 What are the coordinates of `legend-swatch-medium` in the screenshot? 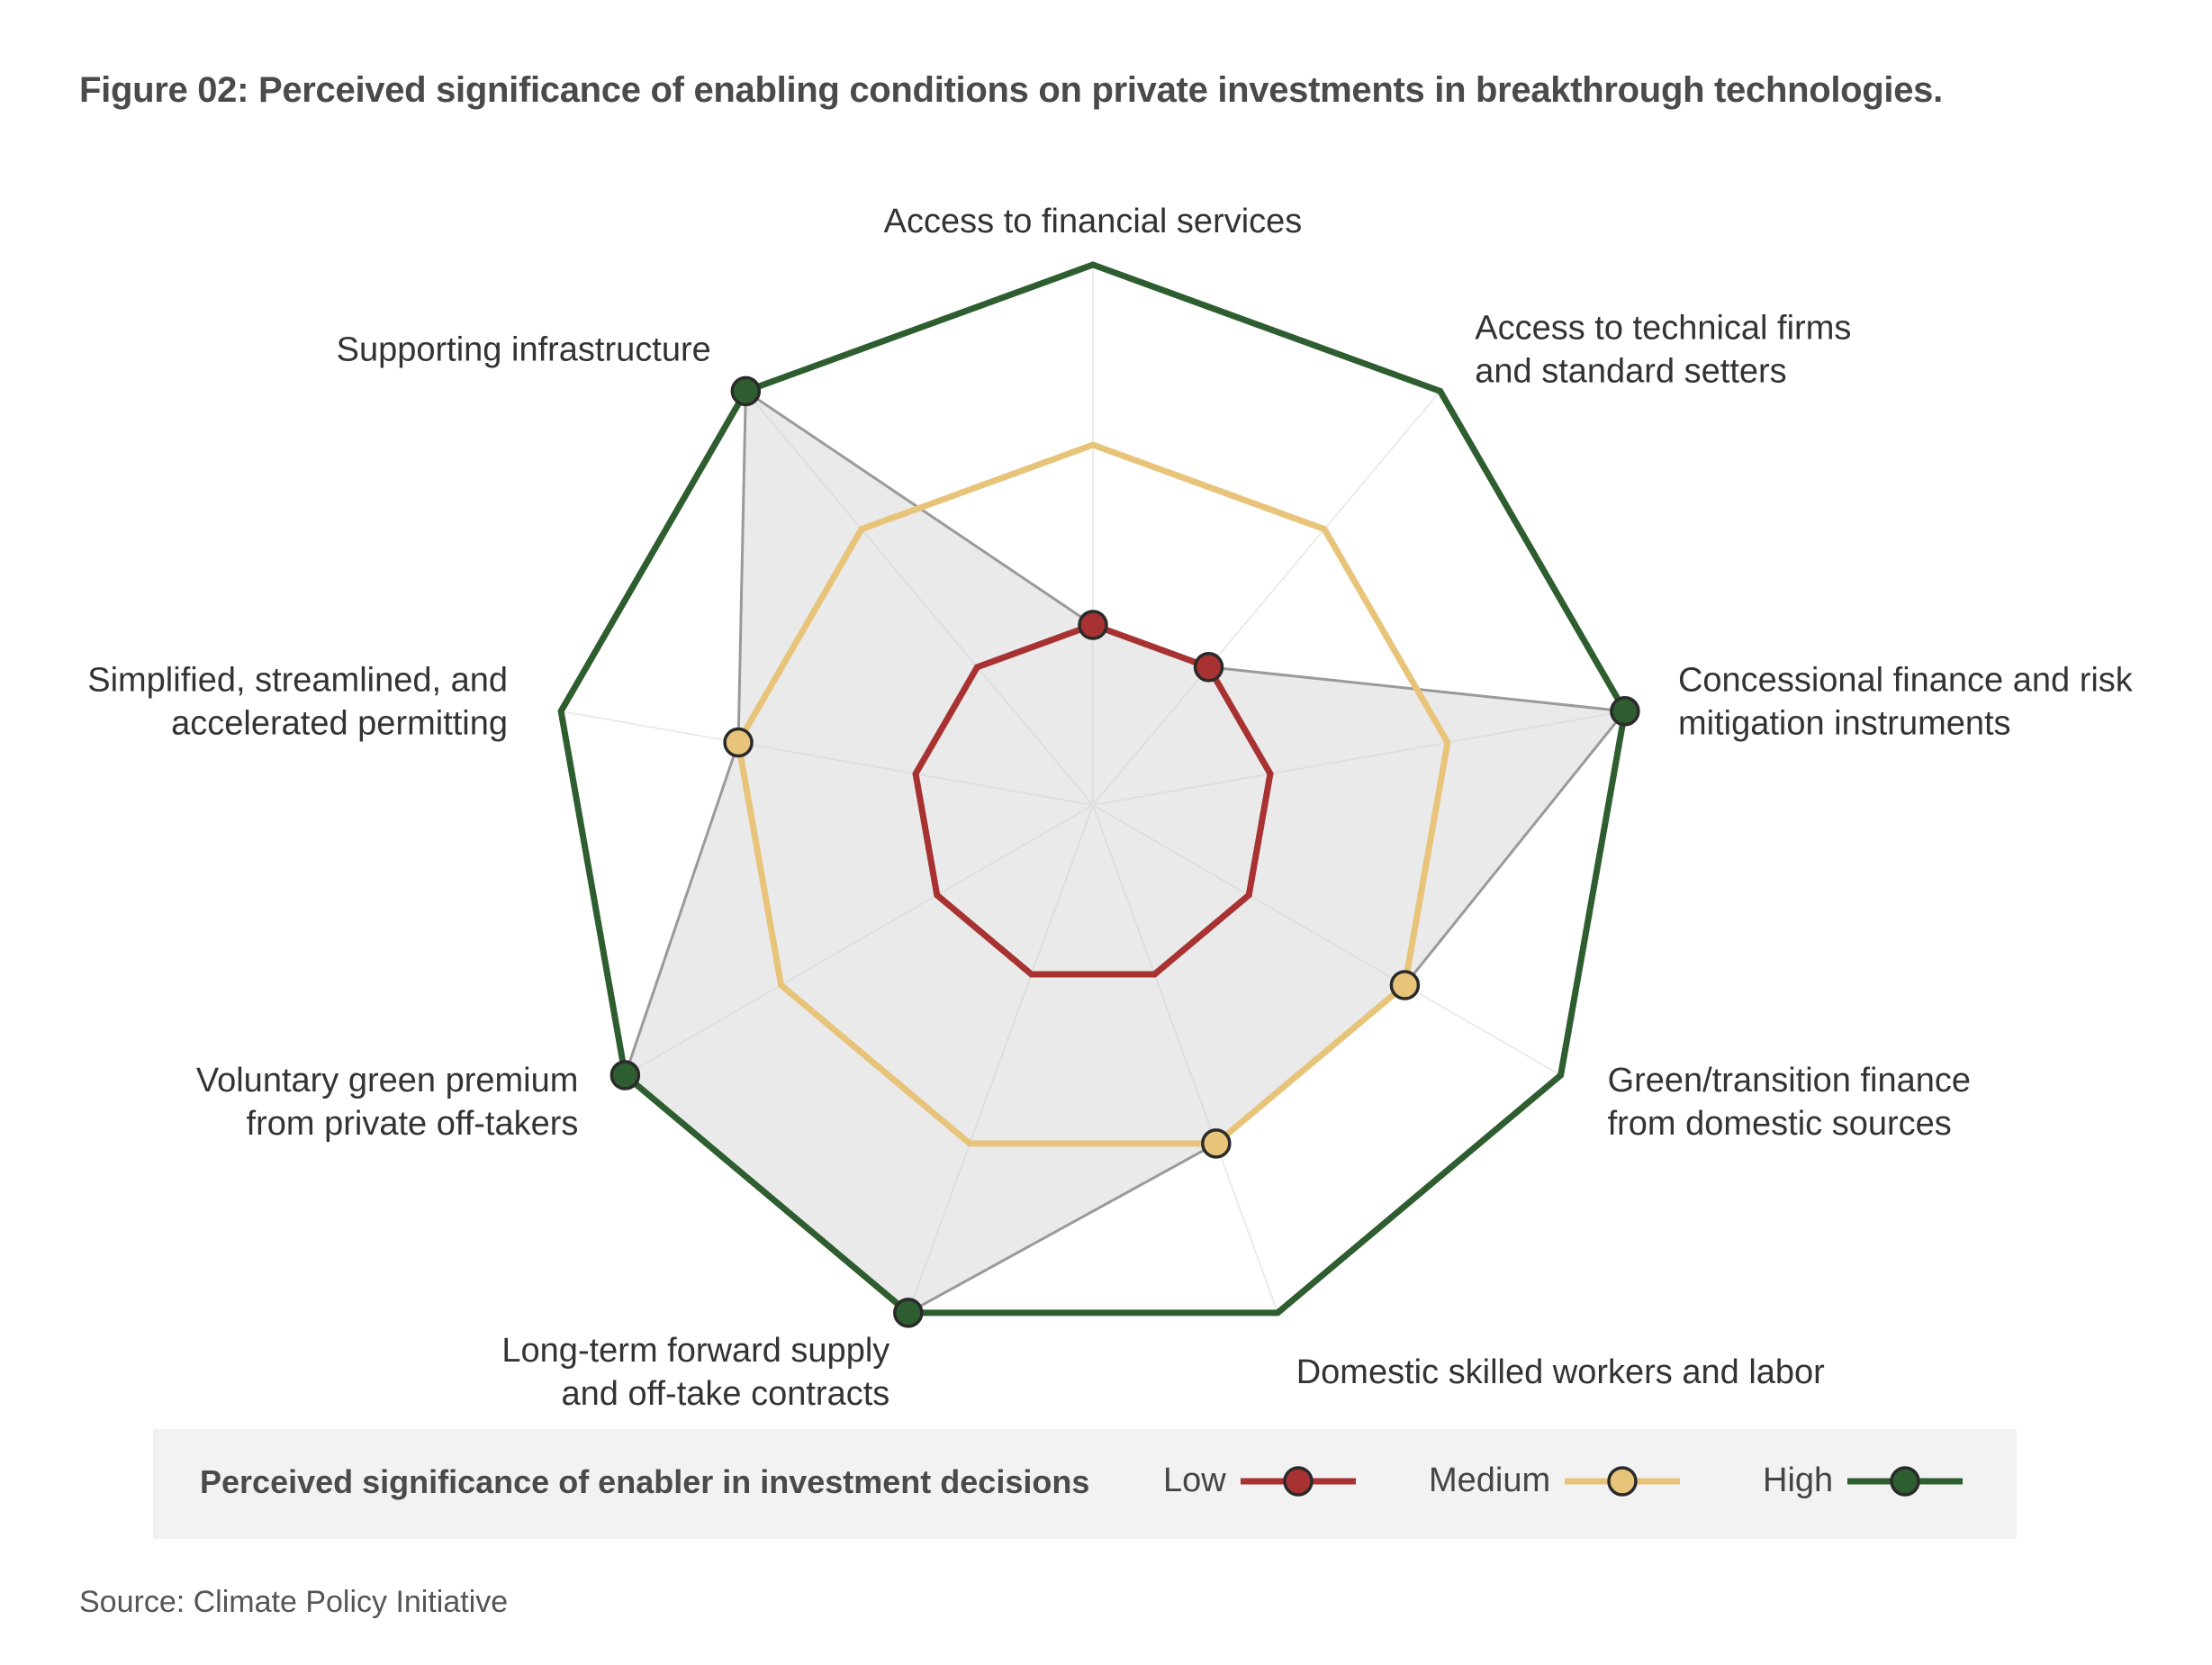 It's located at (1623, 1481).